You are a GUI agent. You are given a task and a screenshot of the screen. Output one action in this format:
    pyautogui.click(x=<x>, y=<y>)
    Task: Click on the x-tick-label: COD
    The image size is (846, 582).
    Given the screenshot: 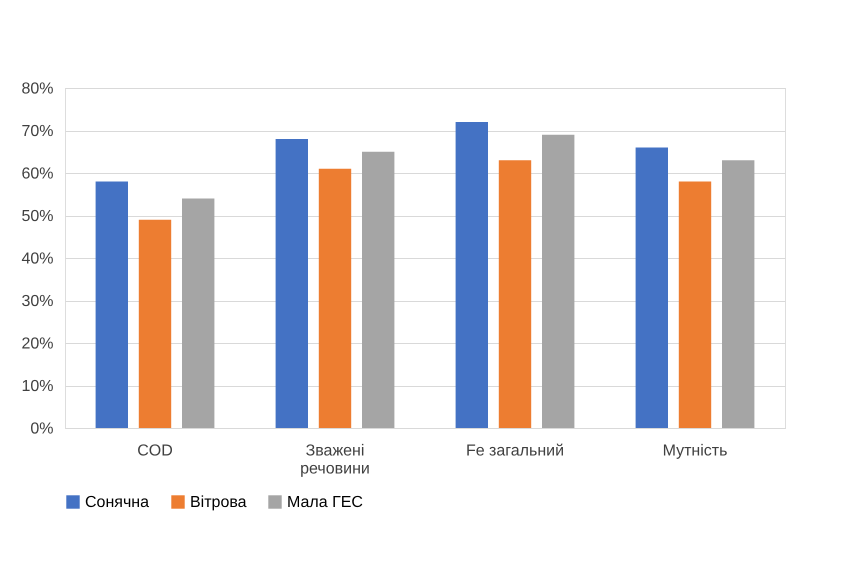 What is the action you would take?
    pyautogui.click(x=155, y=451)
    